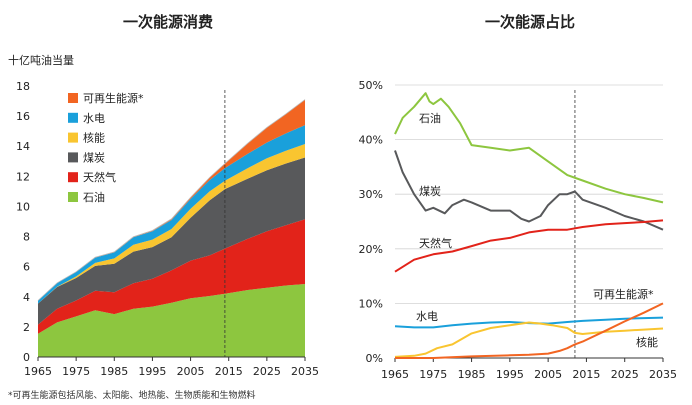 The height and width of the screenshot is (405, 692). Describe the element at coordinates (94, 138) in the screenshot. I see `legend-label: 核能` at that location.